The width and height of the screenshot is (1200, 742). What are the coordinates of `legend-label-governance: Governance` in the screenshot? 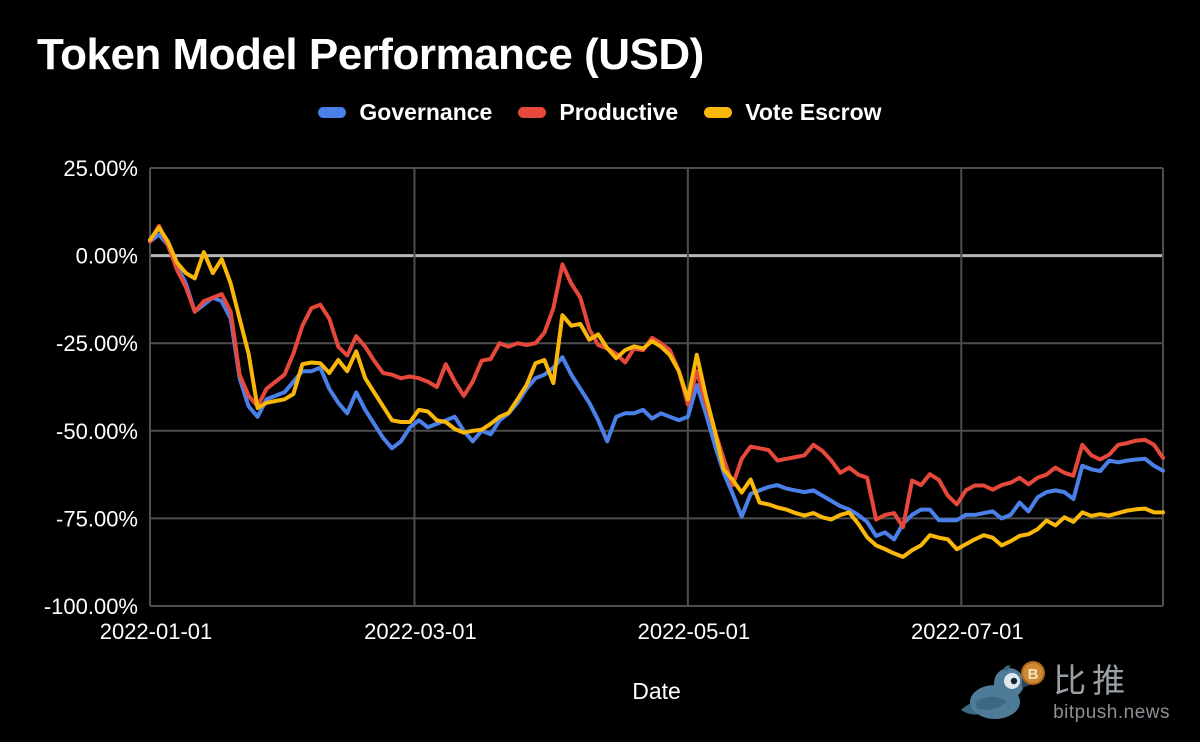 It's located at (426, 111).